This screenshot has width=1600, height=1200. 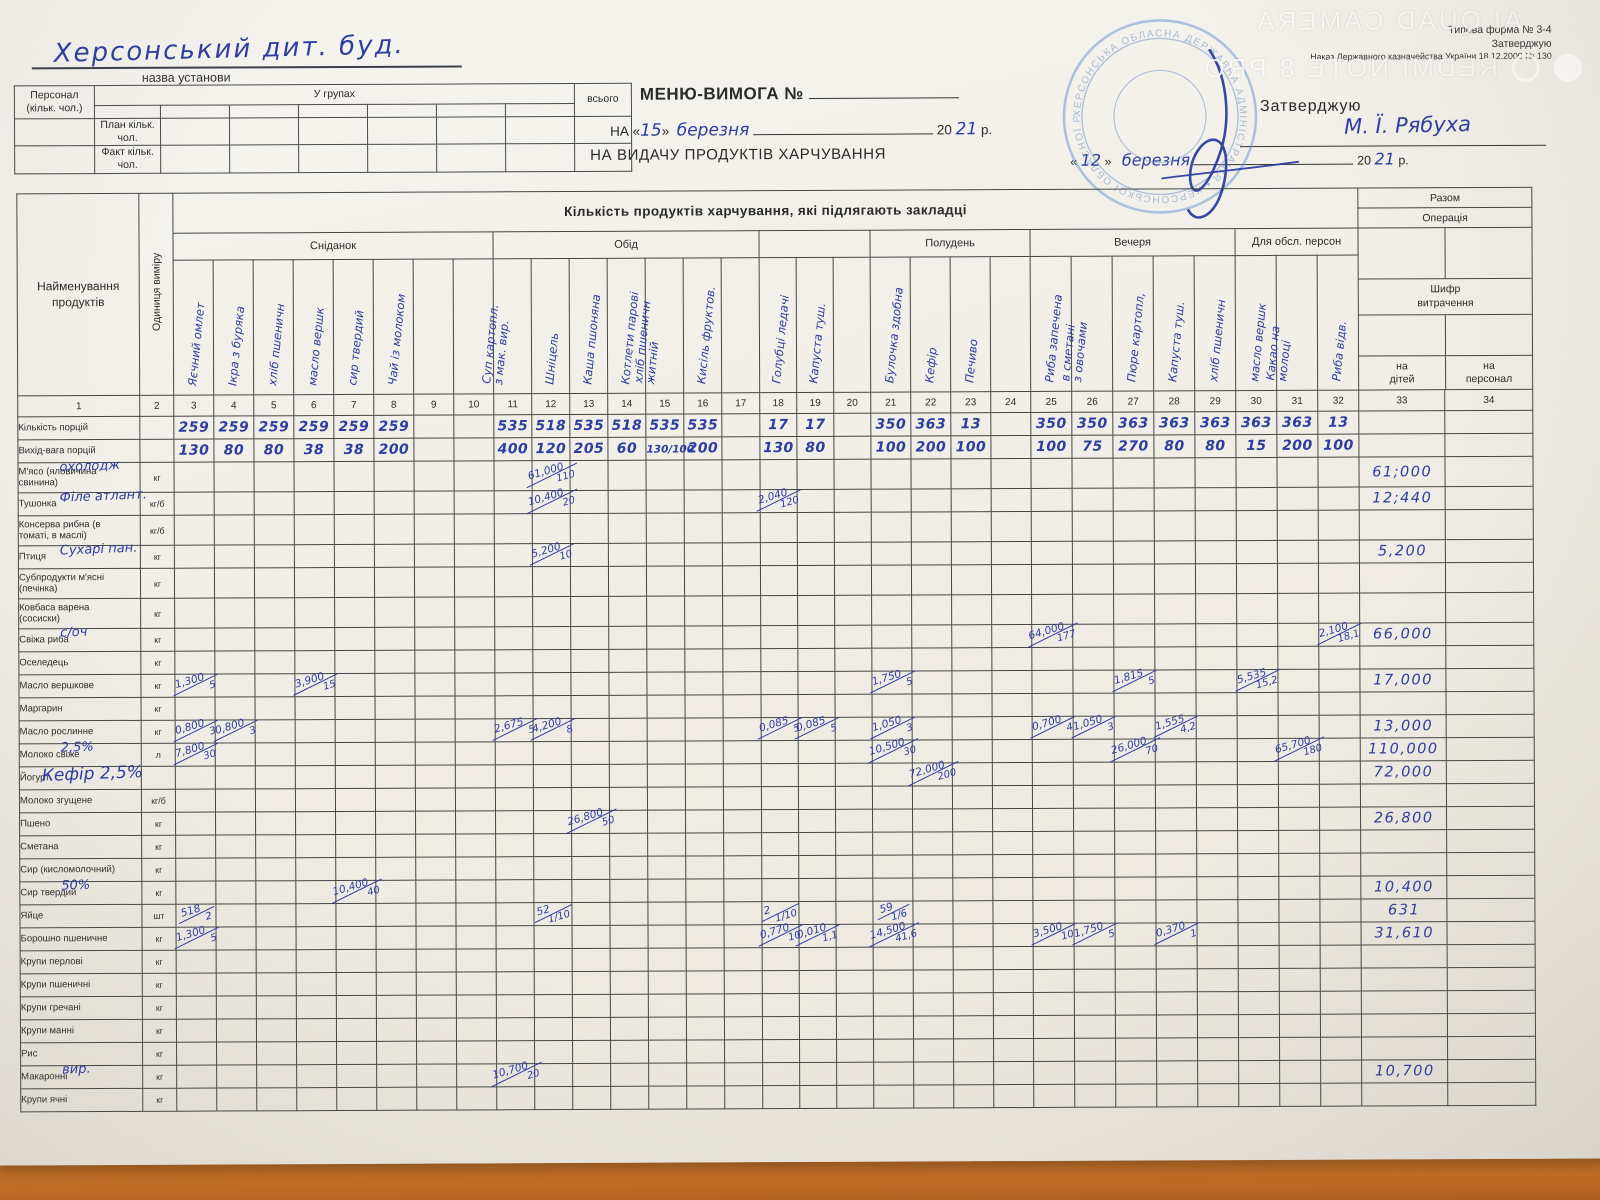 I want to click on data-cell: 3,900 15, so click(x=315, y=684).